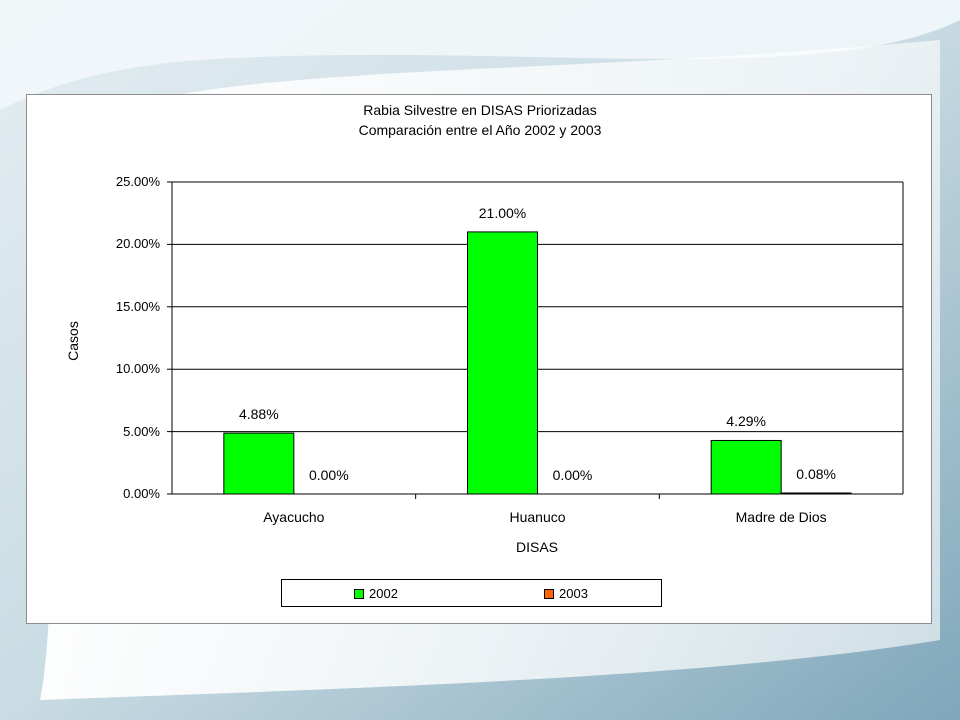  I want to click on chart-title-line-1: Rabia Silvestre en DISAS Priorizadas, so click(480, 110).